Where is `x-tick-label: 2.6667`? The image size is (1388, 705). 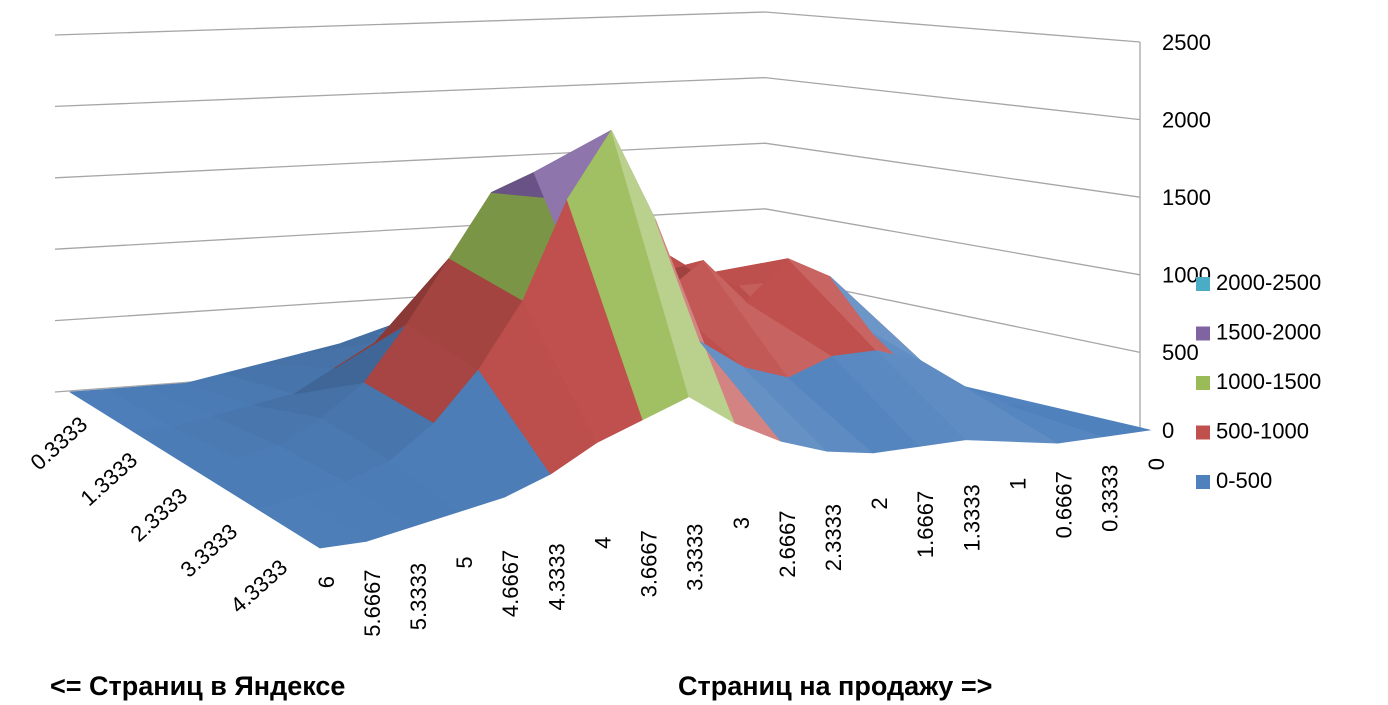 x-tick-label: 2.6667 is located at coordinates (787, 543).